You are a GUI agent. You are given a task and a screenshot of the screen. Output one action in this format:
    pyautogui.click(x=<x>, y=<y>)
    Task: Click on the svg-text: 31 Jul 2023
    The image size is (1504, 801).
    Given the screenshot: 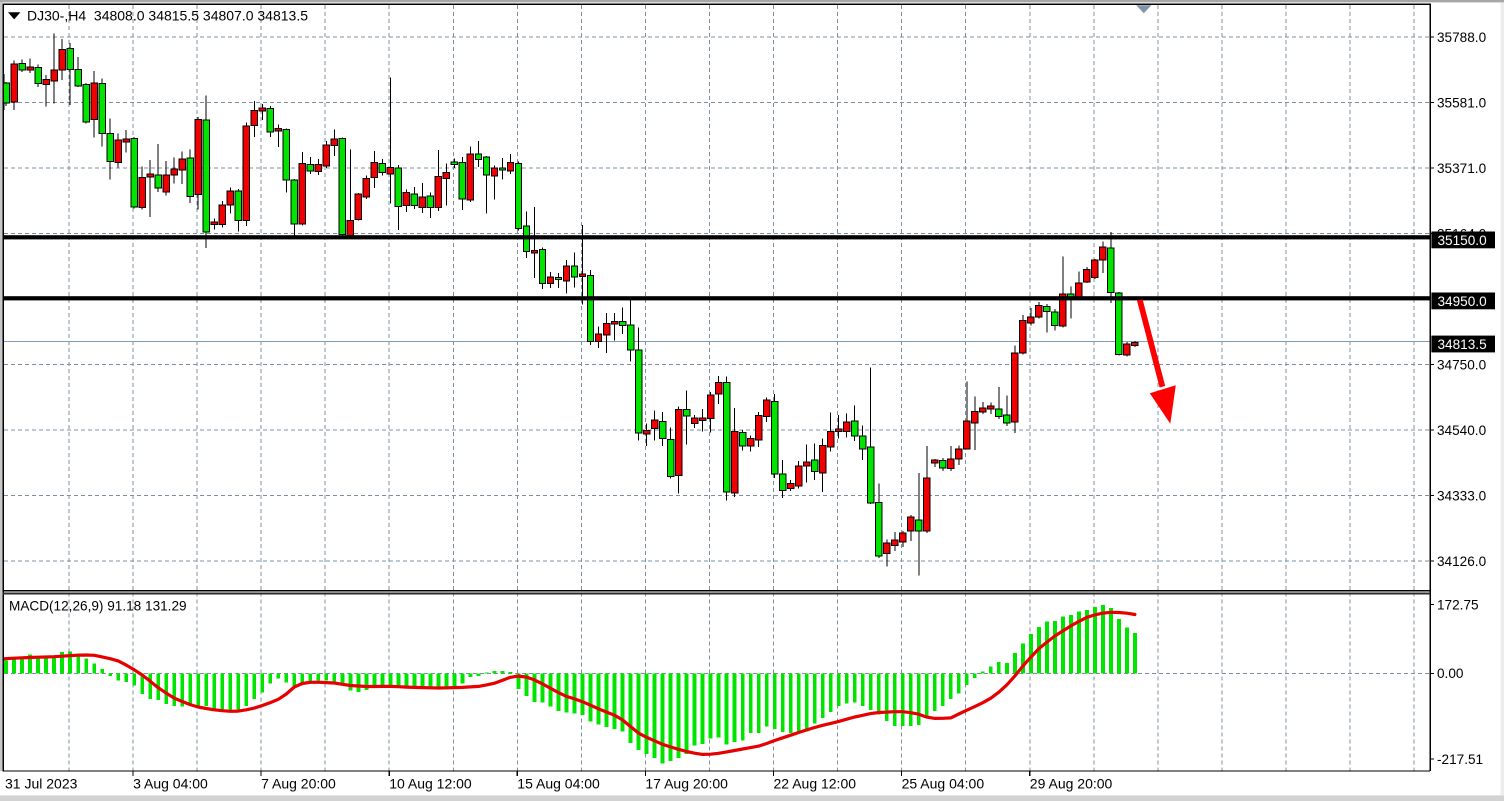 What is the action you would take?
    pyautogui.click(x=41, y=783)
    